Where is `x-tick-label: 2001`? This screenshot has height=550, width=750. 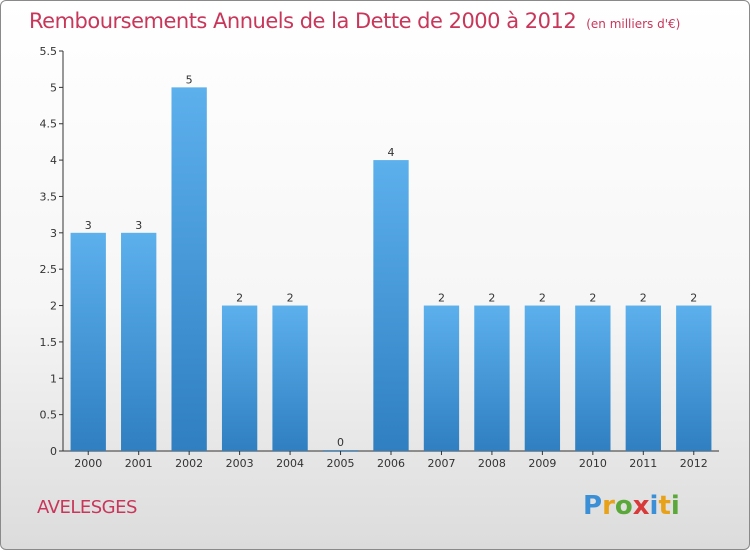 x-tick-label: 2001 is located at coordinates (139, 463).